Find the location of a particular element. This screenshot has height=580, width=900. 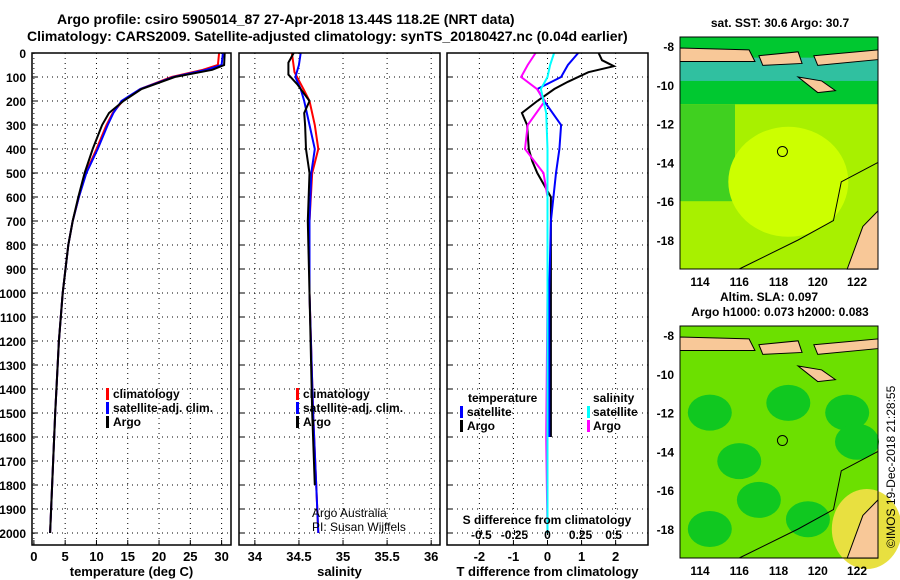

legend-label-0: climatology is located at coordinates (146, 394).